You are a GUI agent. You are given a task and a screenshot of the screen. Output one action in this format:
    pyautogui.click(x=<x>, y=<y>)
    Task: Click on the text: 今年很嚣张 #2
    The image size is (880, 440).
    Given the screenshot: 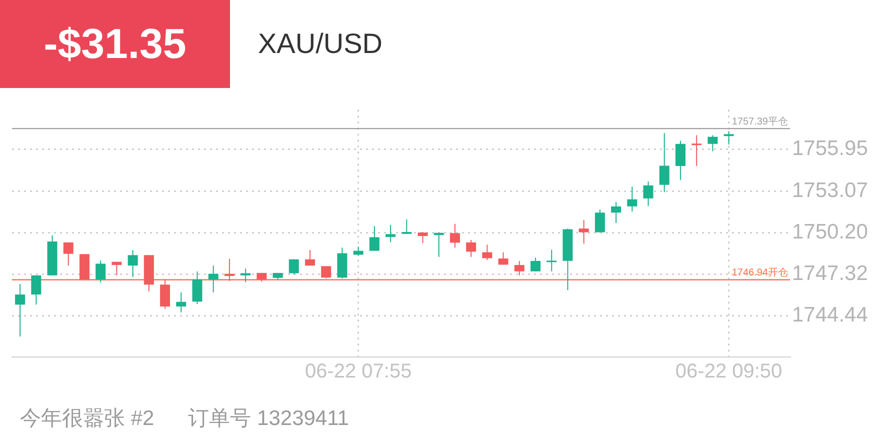 What is the action you would take?
    pyautogui.click(x=87, y=419)
    